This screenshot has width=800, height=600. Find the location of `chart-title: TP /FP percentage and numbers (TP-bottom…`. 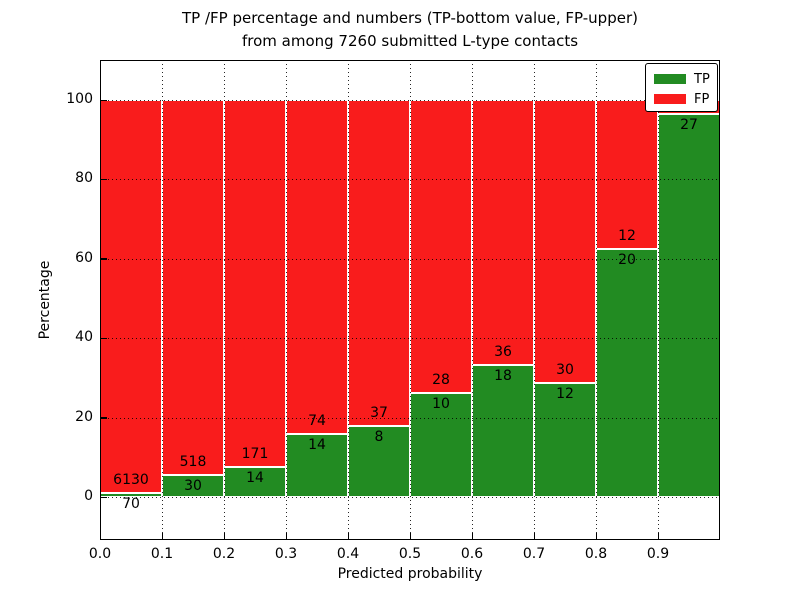

chart-title: TP /FP percentage and numbers (TP-bottom… is located at coordinates (410, 30).